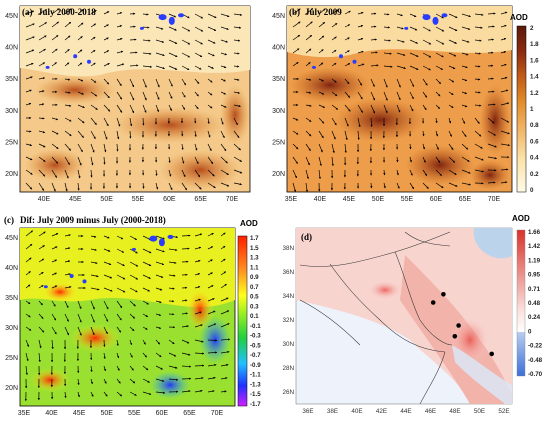 The width and height of the screenshot is (550, 421). What do you see at coordinates (381, 411) in the screenshot?
I see `x-tick-label: 42E` at bounding box center [381, 411].